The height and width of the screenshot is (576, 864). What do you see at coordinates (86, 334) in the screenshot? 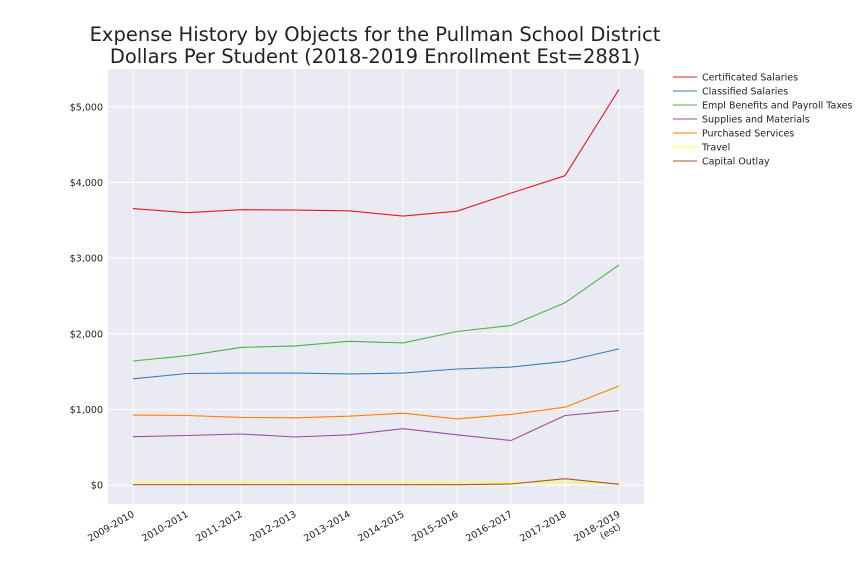
I see `y-tick-label: $2,000` at bounding box center [86, 334].